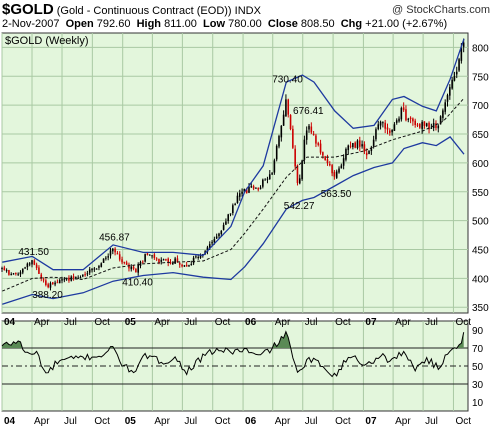  I want to click on chg-label: Chg, so click(351, 24).